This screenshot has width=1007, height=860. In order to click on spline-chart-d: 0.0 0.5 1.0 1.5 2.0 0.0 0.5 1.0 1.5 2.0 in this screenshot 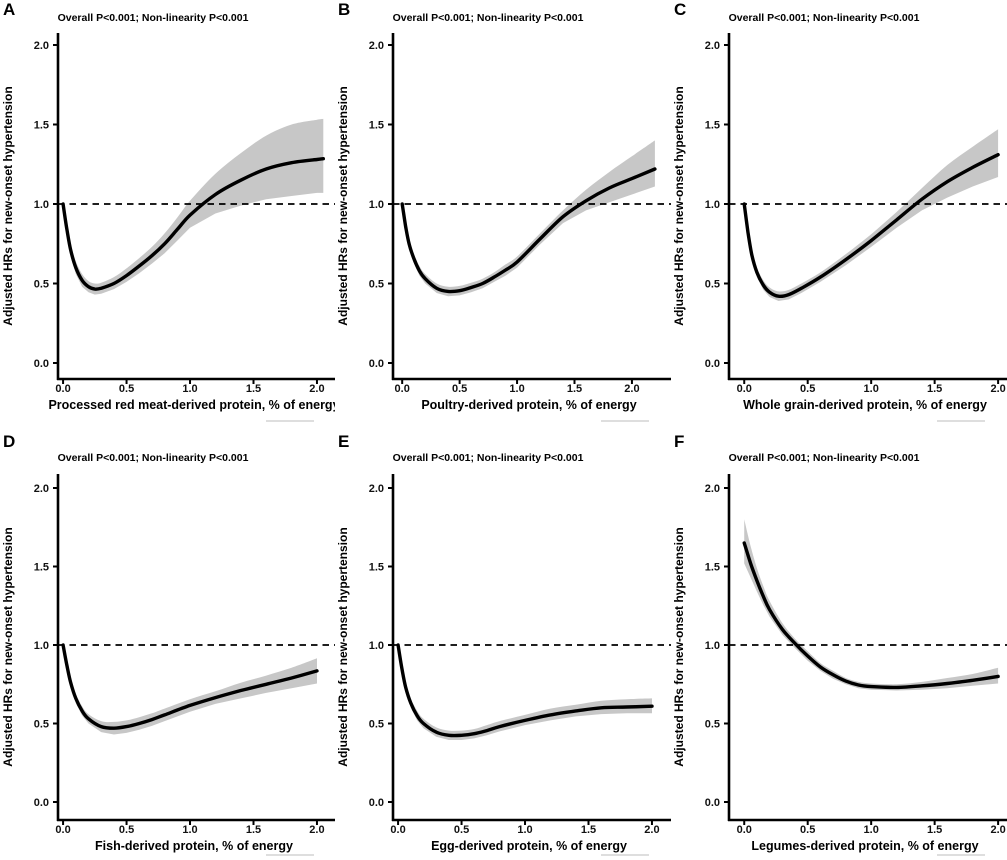, I will do `click(185, 655)`.